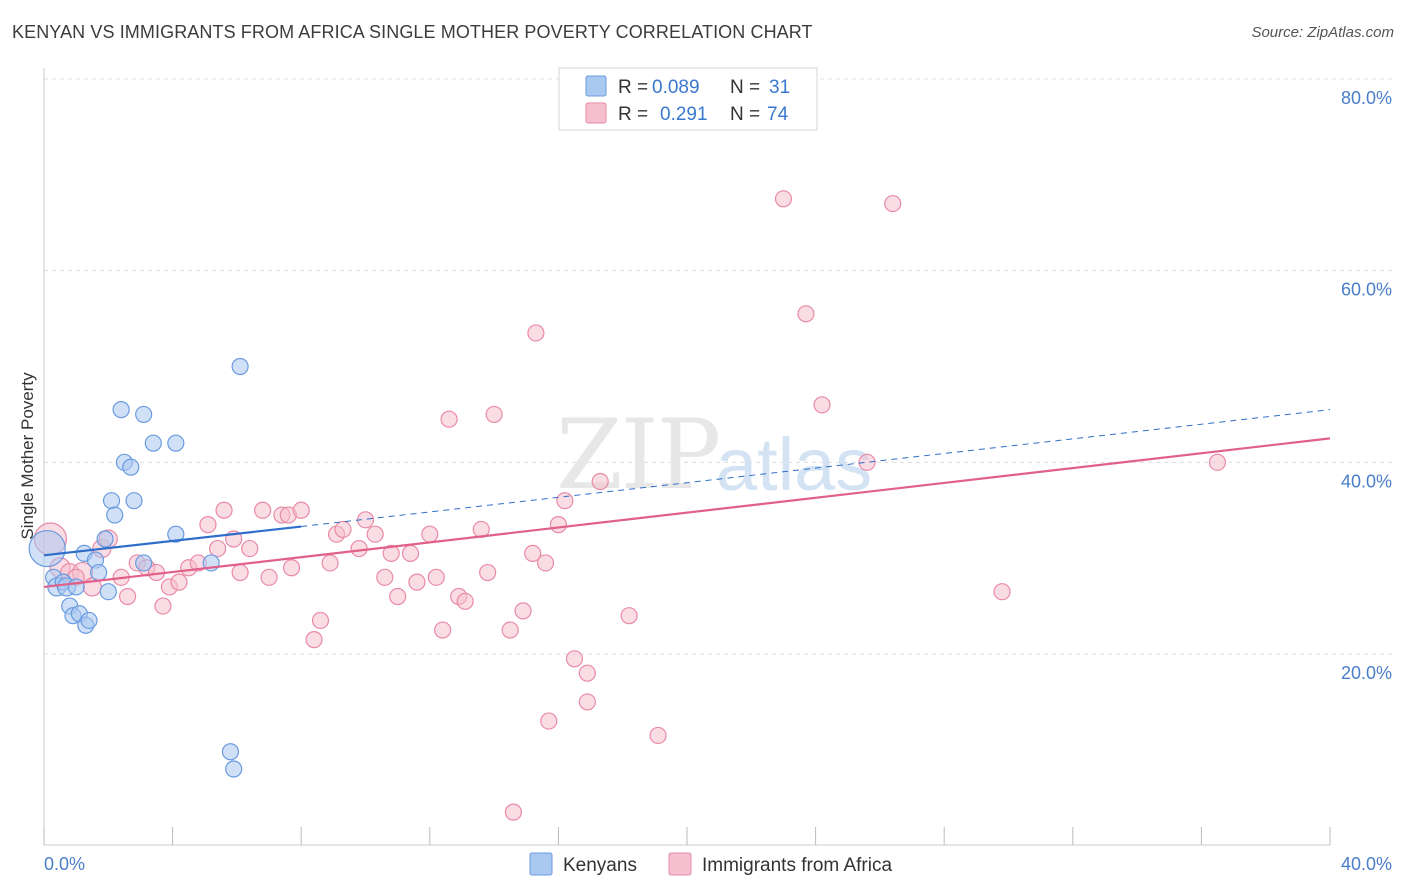  I want to click on y-tick-labels: 20.0% 40.0% 60.0% 80.0%, so click(1366, 385).